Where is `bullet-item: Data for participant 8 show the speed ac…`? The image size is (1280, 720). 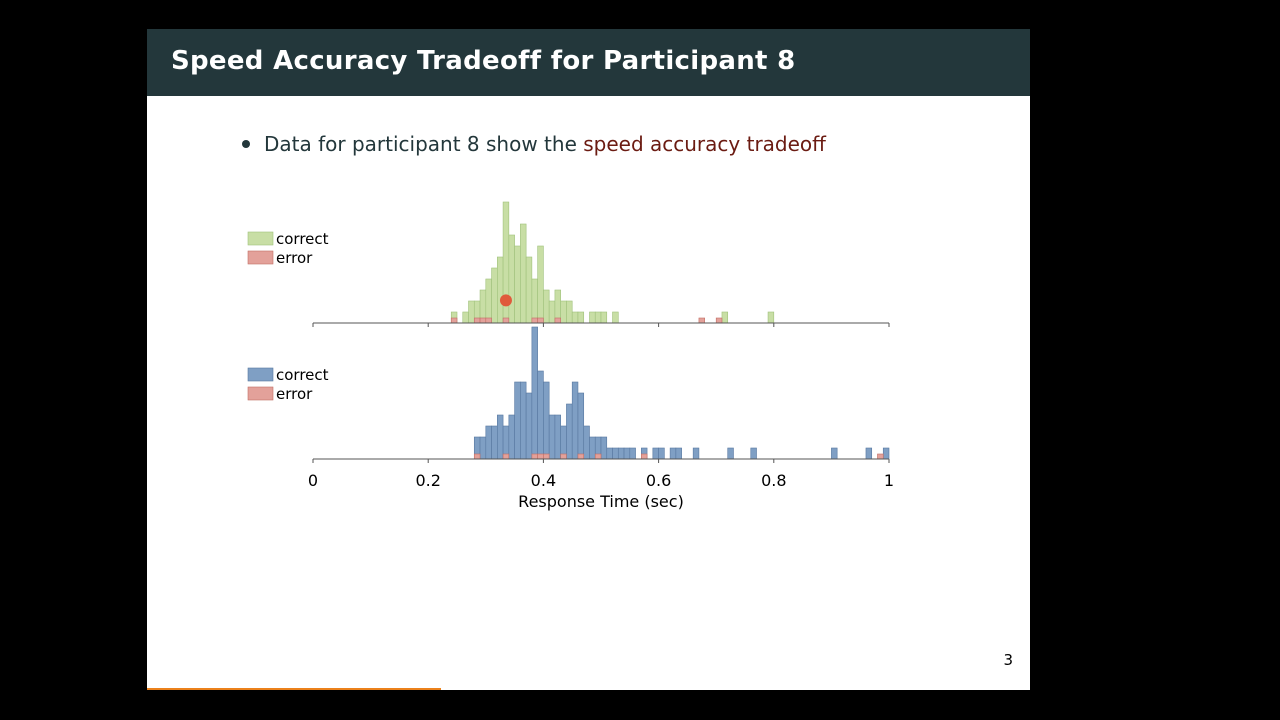
bullet-item: Data for participant 8 show the speed ac… is located at coordinates (534, 144).